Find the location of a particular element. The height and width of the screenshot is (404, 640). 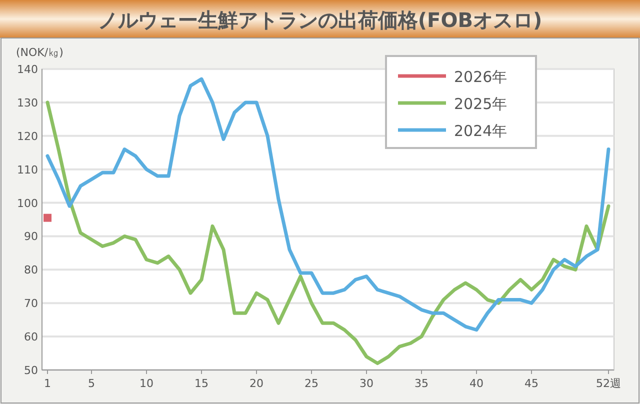

x-tick-label: 30 is located at coordinates (367, 383).